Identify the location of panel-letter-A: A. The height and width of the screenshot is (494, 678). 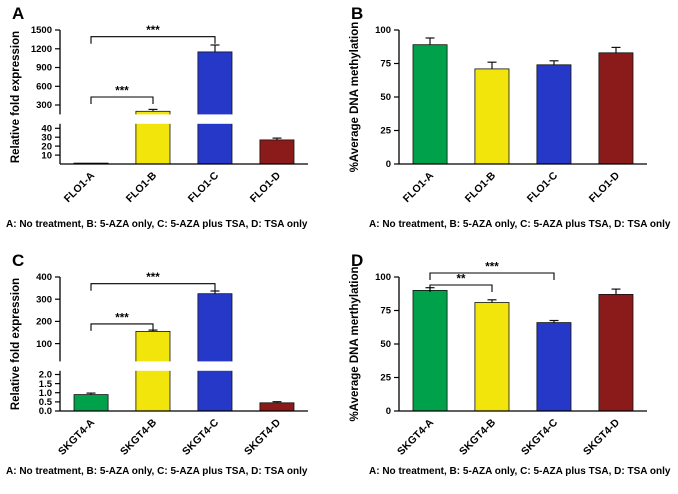
(18, 13).